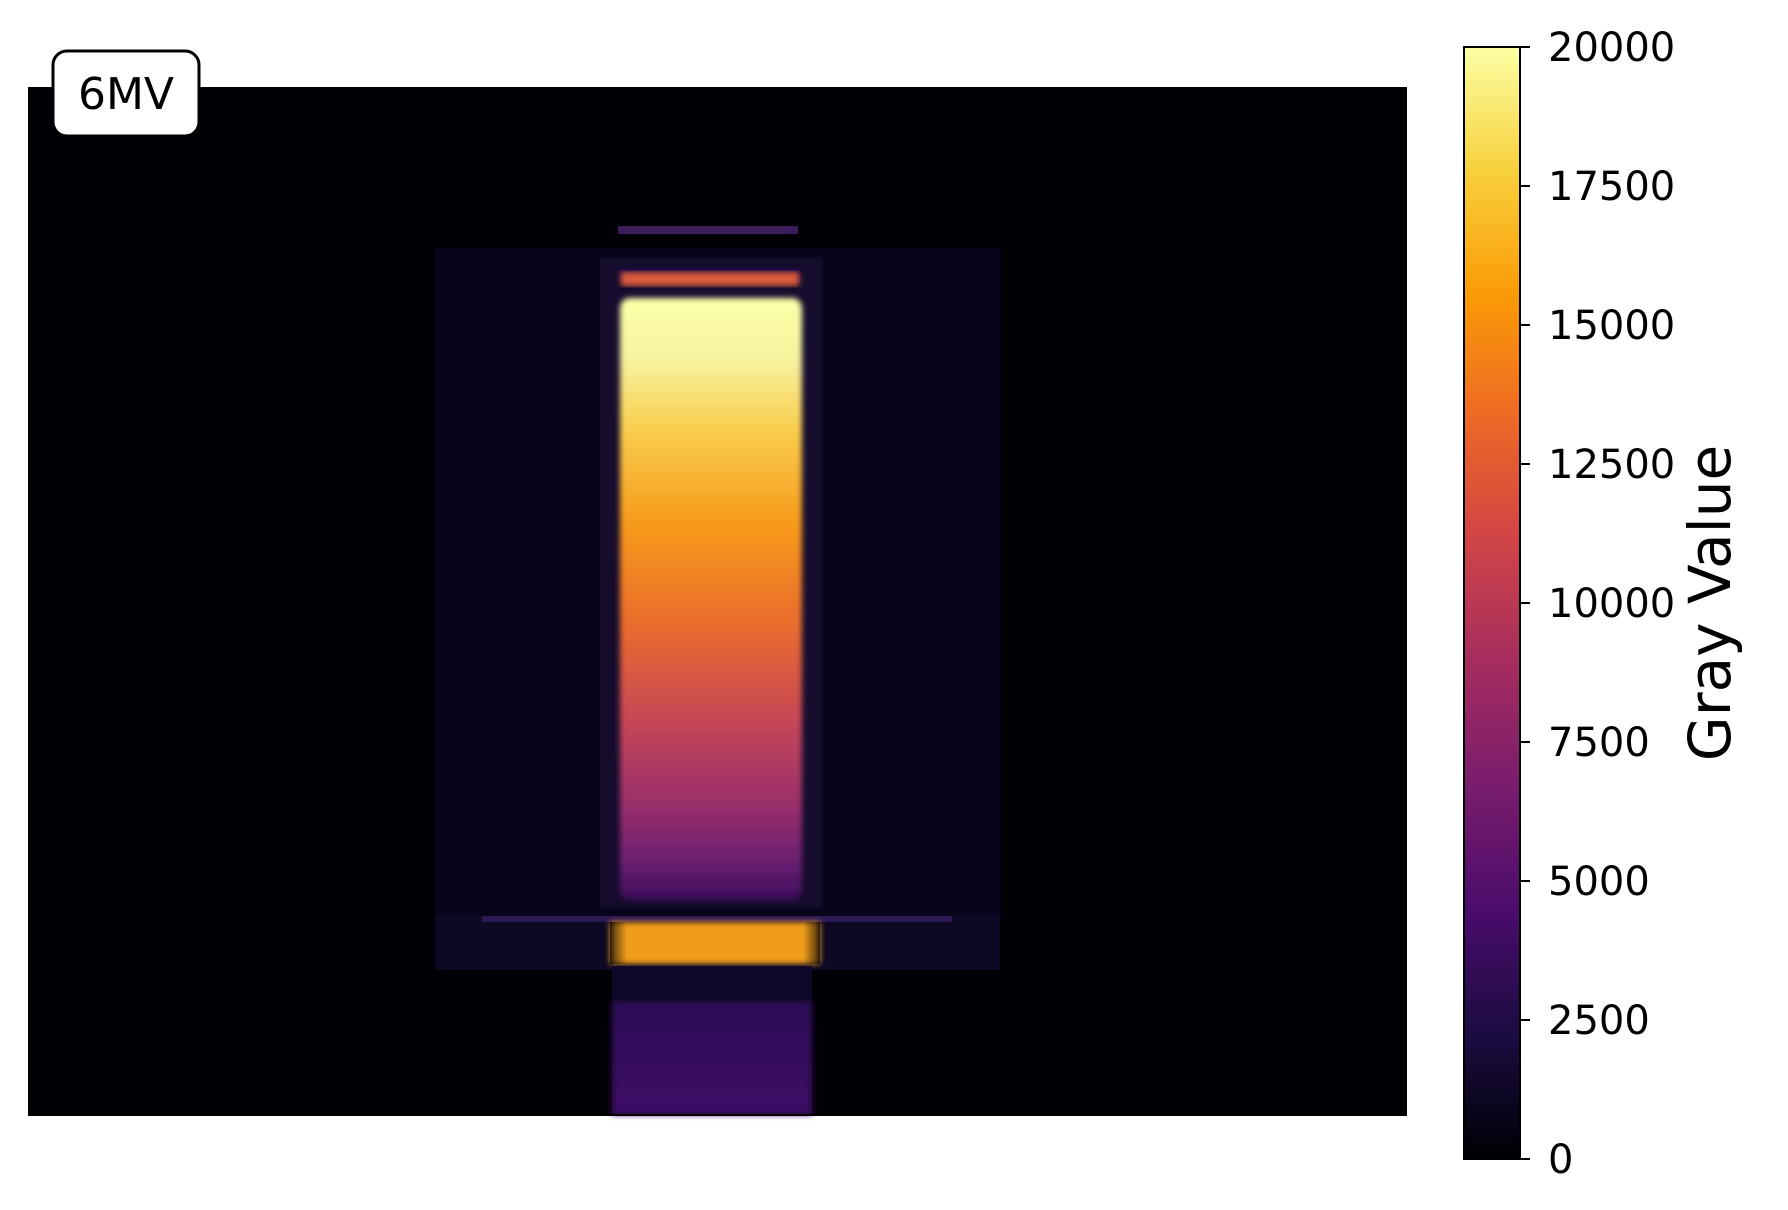  Describe the element at coordinates (1599, 743) in the screenshot. I see `colorbar-tick-label: 7500` at that location.